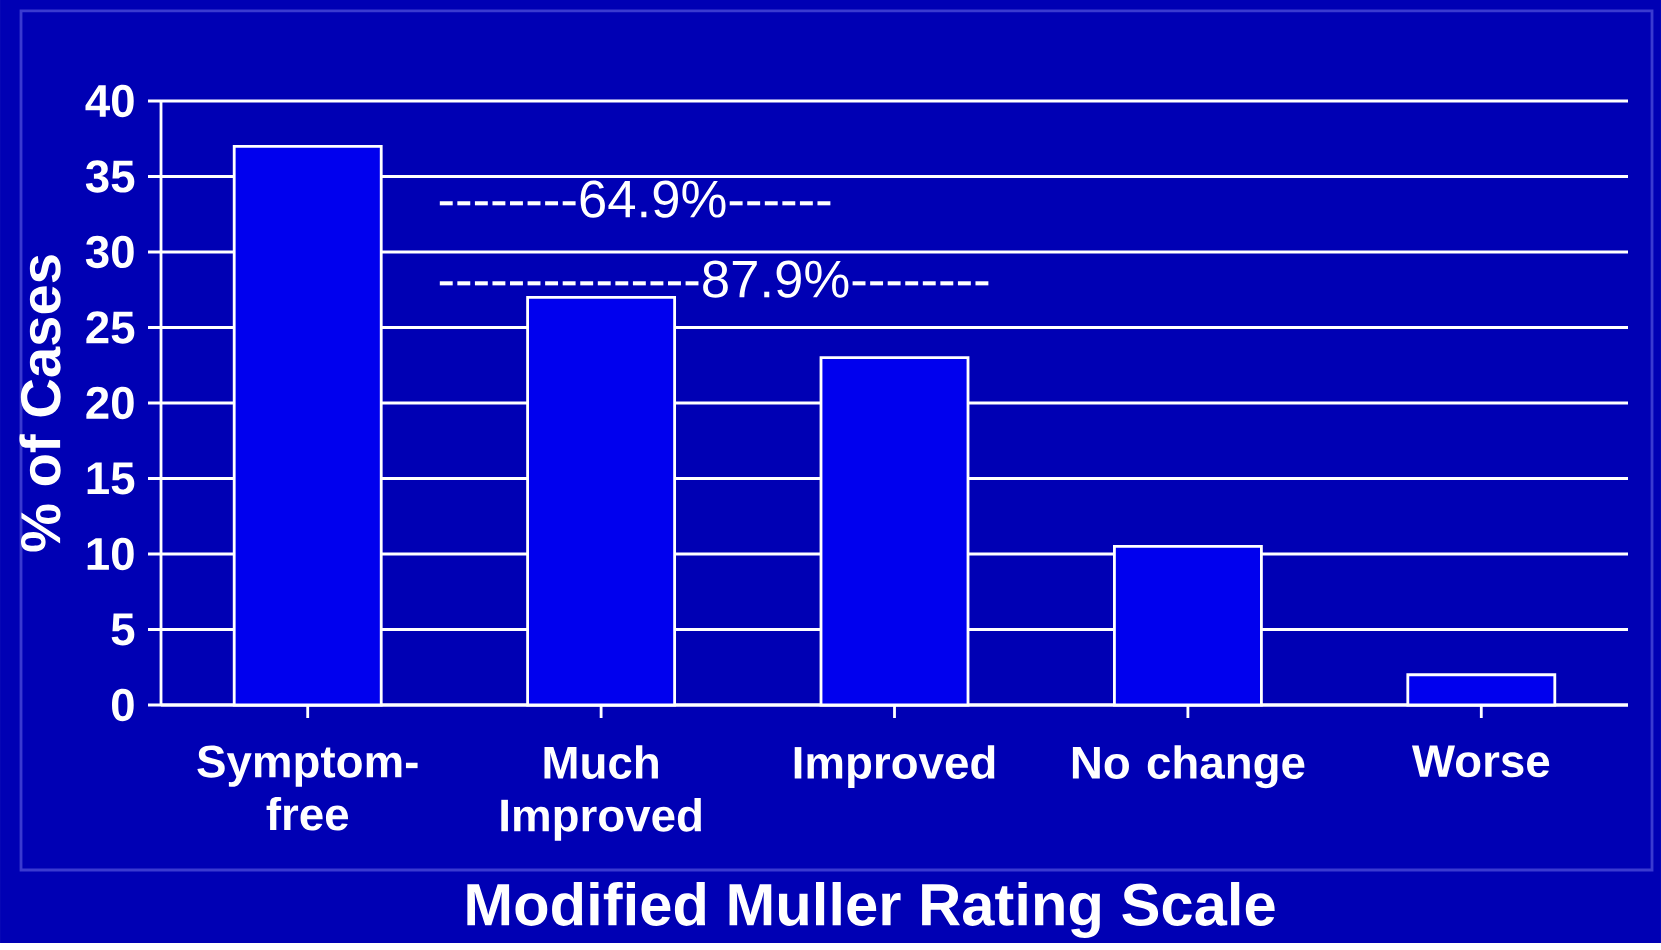 The height and width of the screenshot is (950, 1661). I want to click on y-tick-label: 40, so click(109, 101).